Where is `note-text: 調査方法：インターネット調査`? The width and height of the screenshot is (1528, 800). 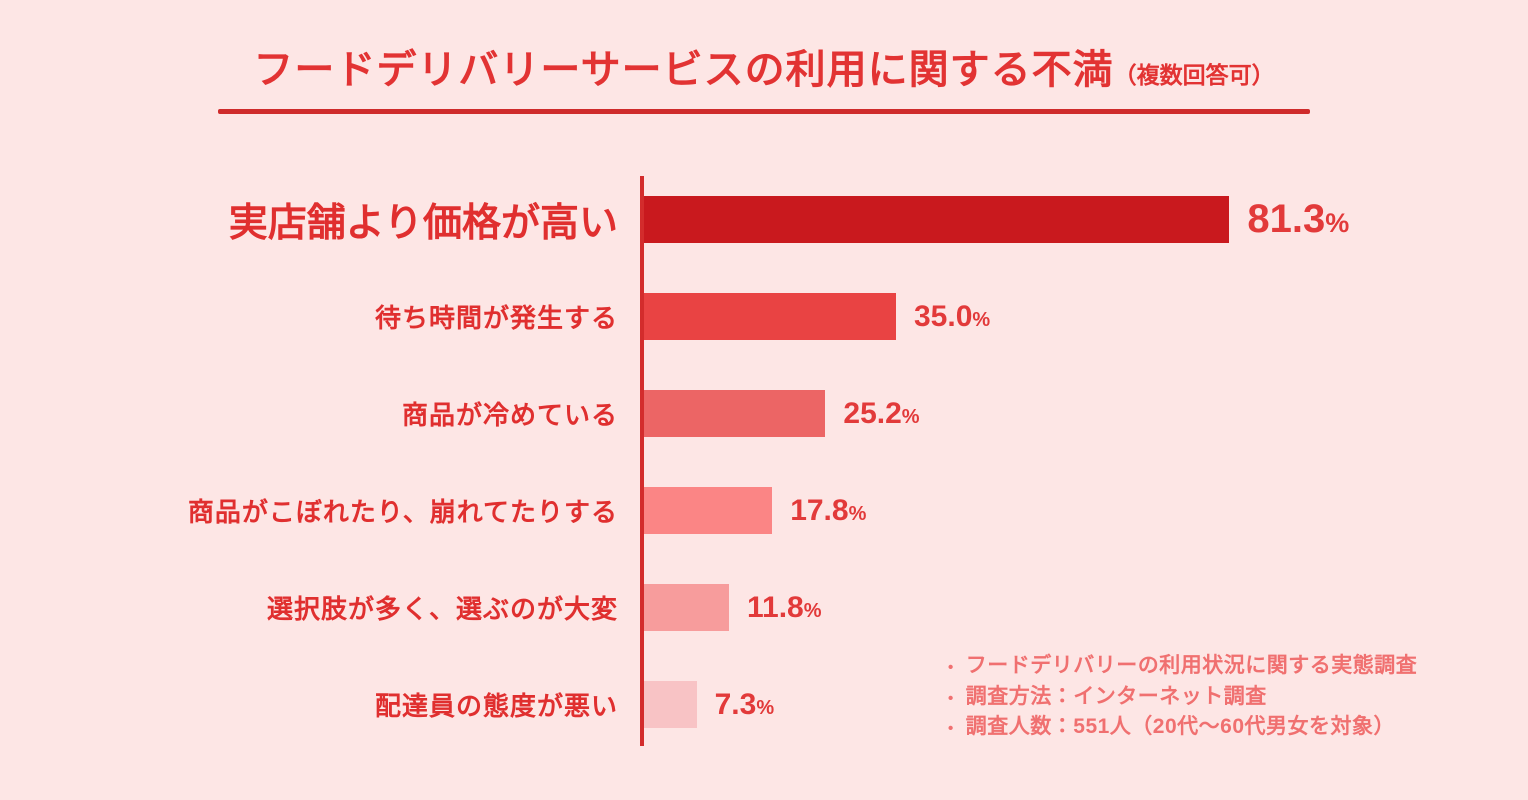
note-text: 調査方法：インターネット調査 is located at coordinates (1116, 696).